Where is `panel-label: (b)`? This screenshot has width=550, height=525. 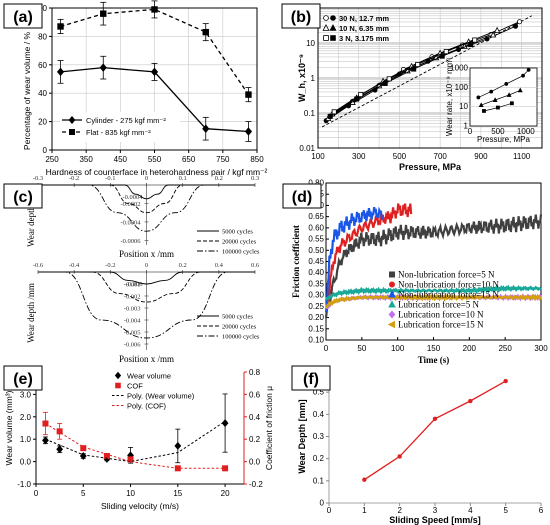
panel-label: (b) is located at coordinates (301, 17).